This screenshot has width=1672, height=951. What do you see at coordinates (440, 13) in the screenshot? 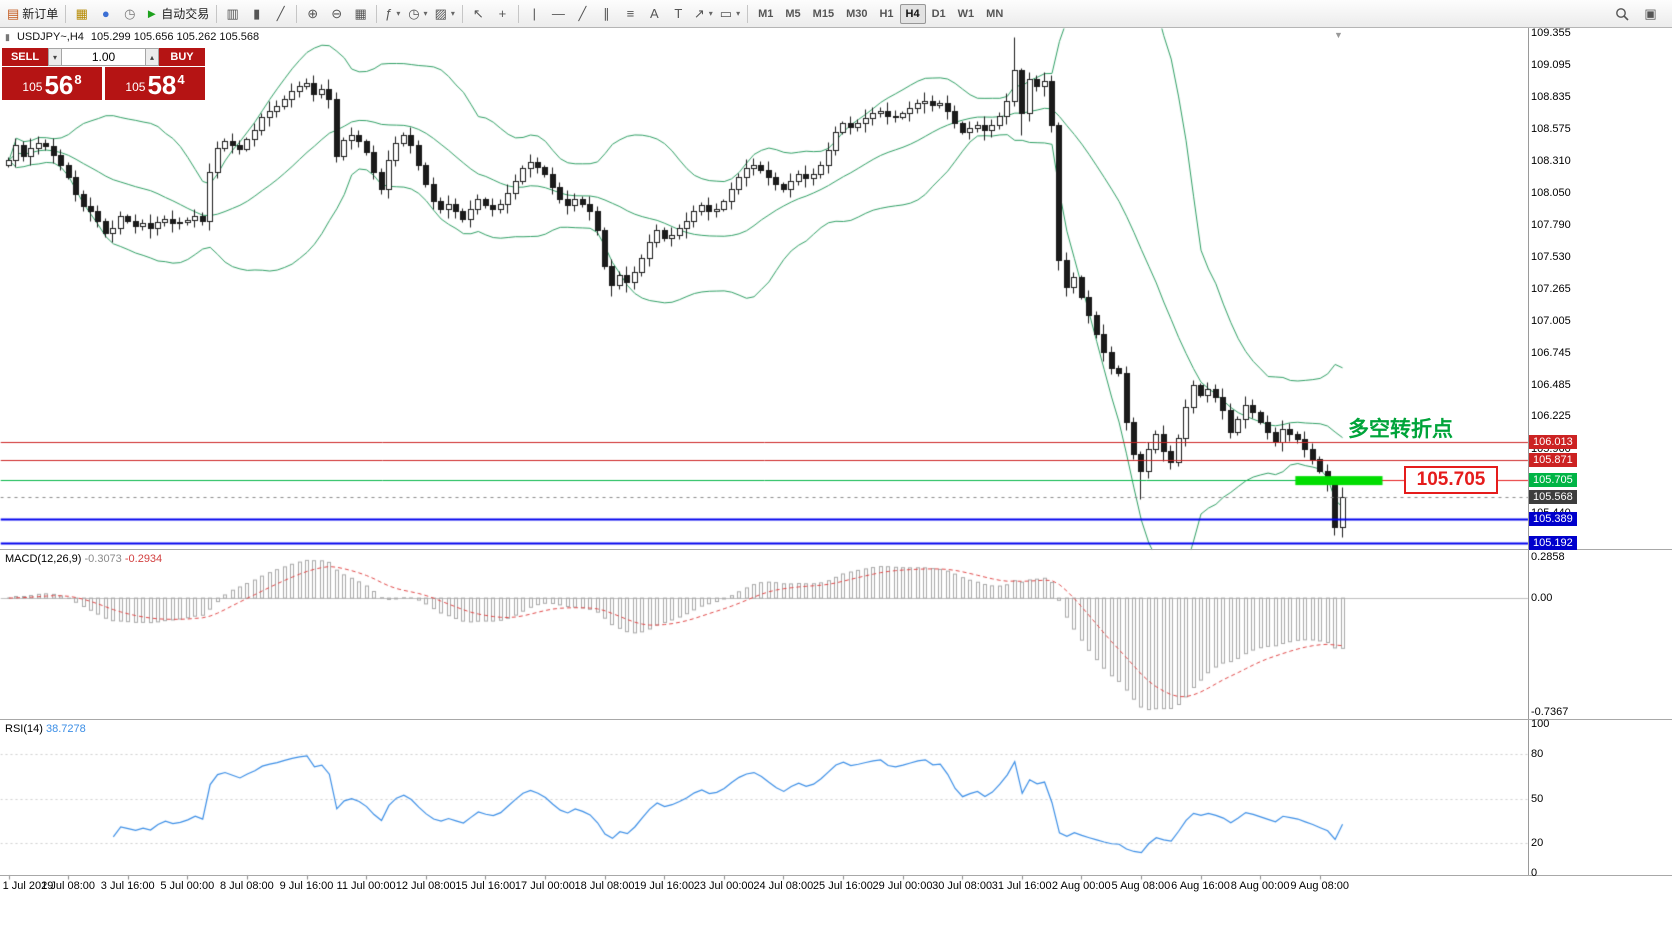
I see `templates-icon: ▨` at bounding box center [440, 13].